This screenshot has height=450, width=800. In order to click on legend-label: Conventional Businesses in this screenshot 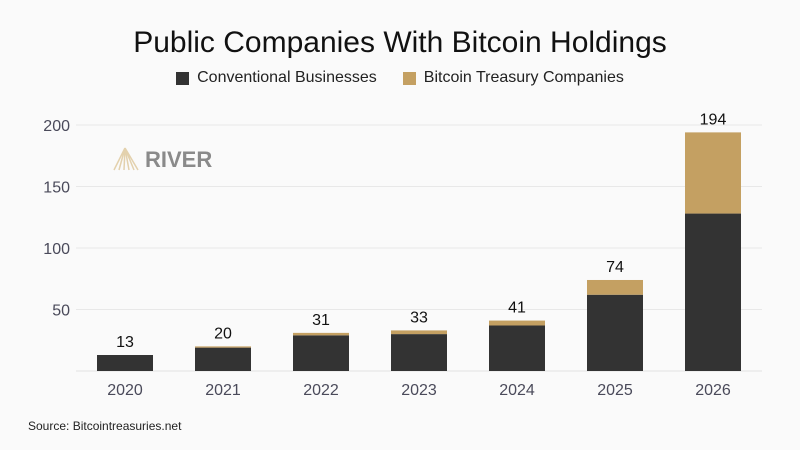, I will do `click(287, 77)`.